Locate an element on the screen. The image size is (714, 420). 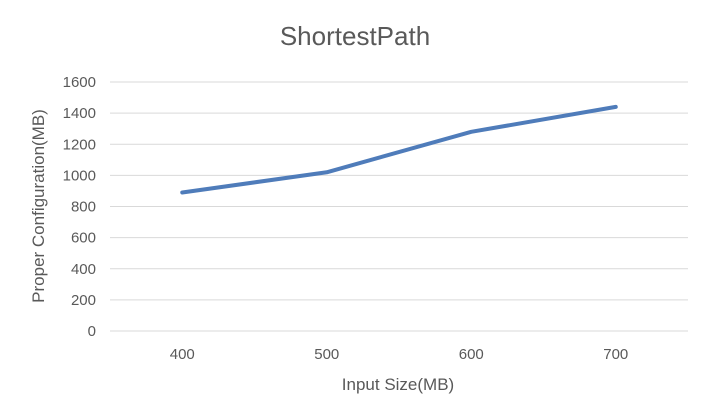
y-tick-label: 400 is located at coordinates (83, 269).